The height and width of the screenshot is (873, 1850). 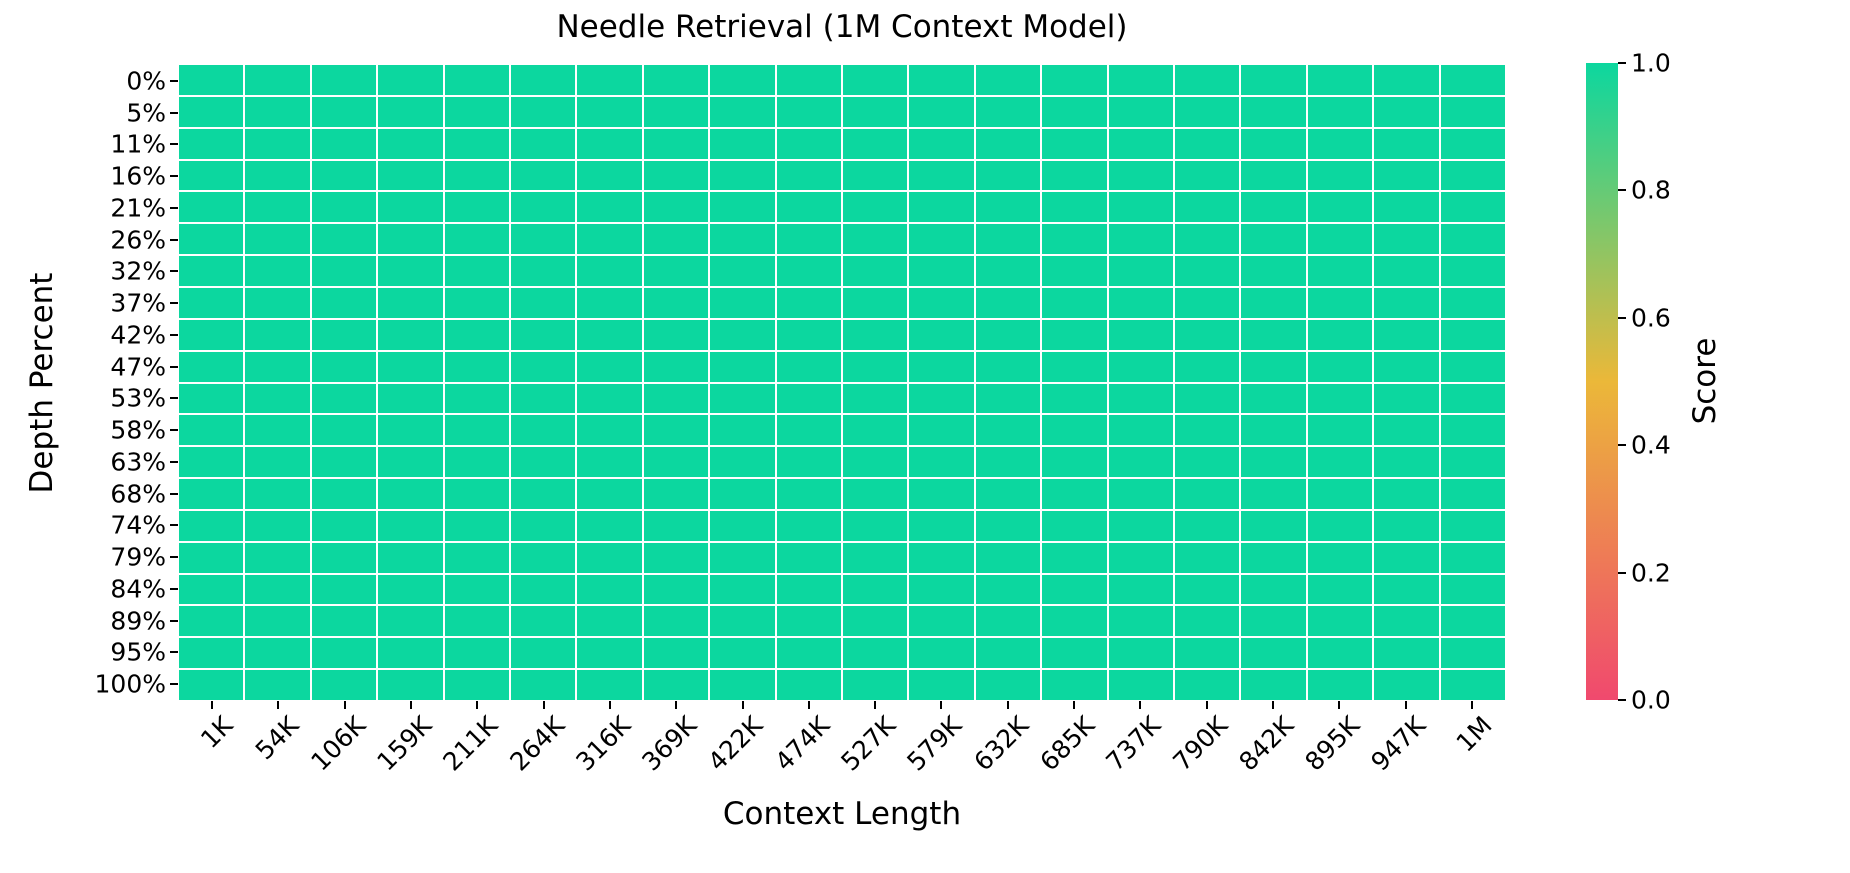 I want to click on y-axis-tick-label: 100%, so click(x=130, y=684).